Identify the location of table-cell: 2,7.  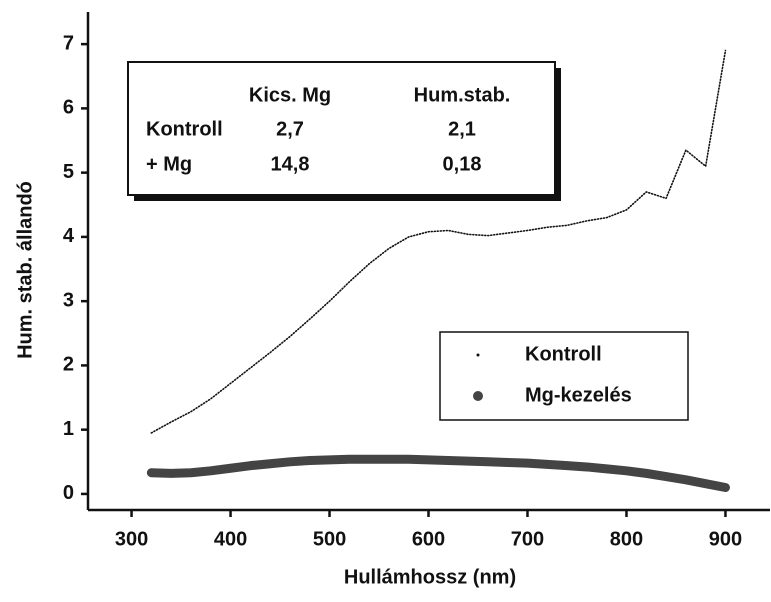
(290, 129).